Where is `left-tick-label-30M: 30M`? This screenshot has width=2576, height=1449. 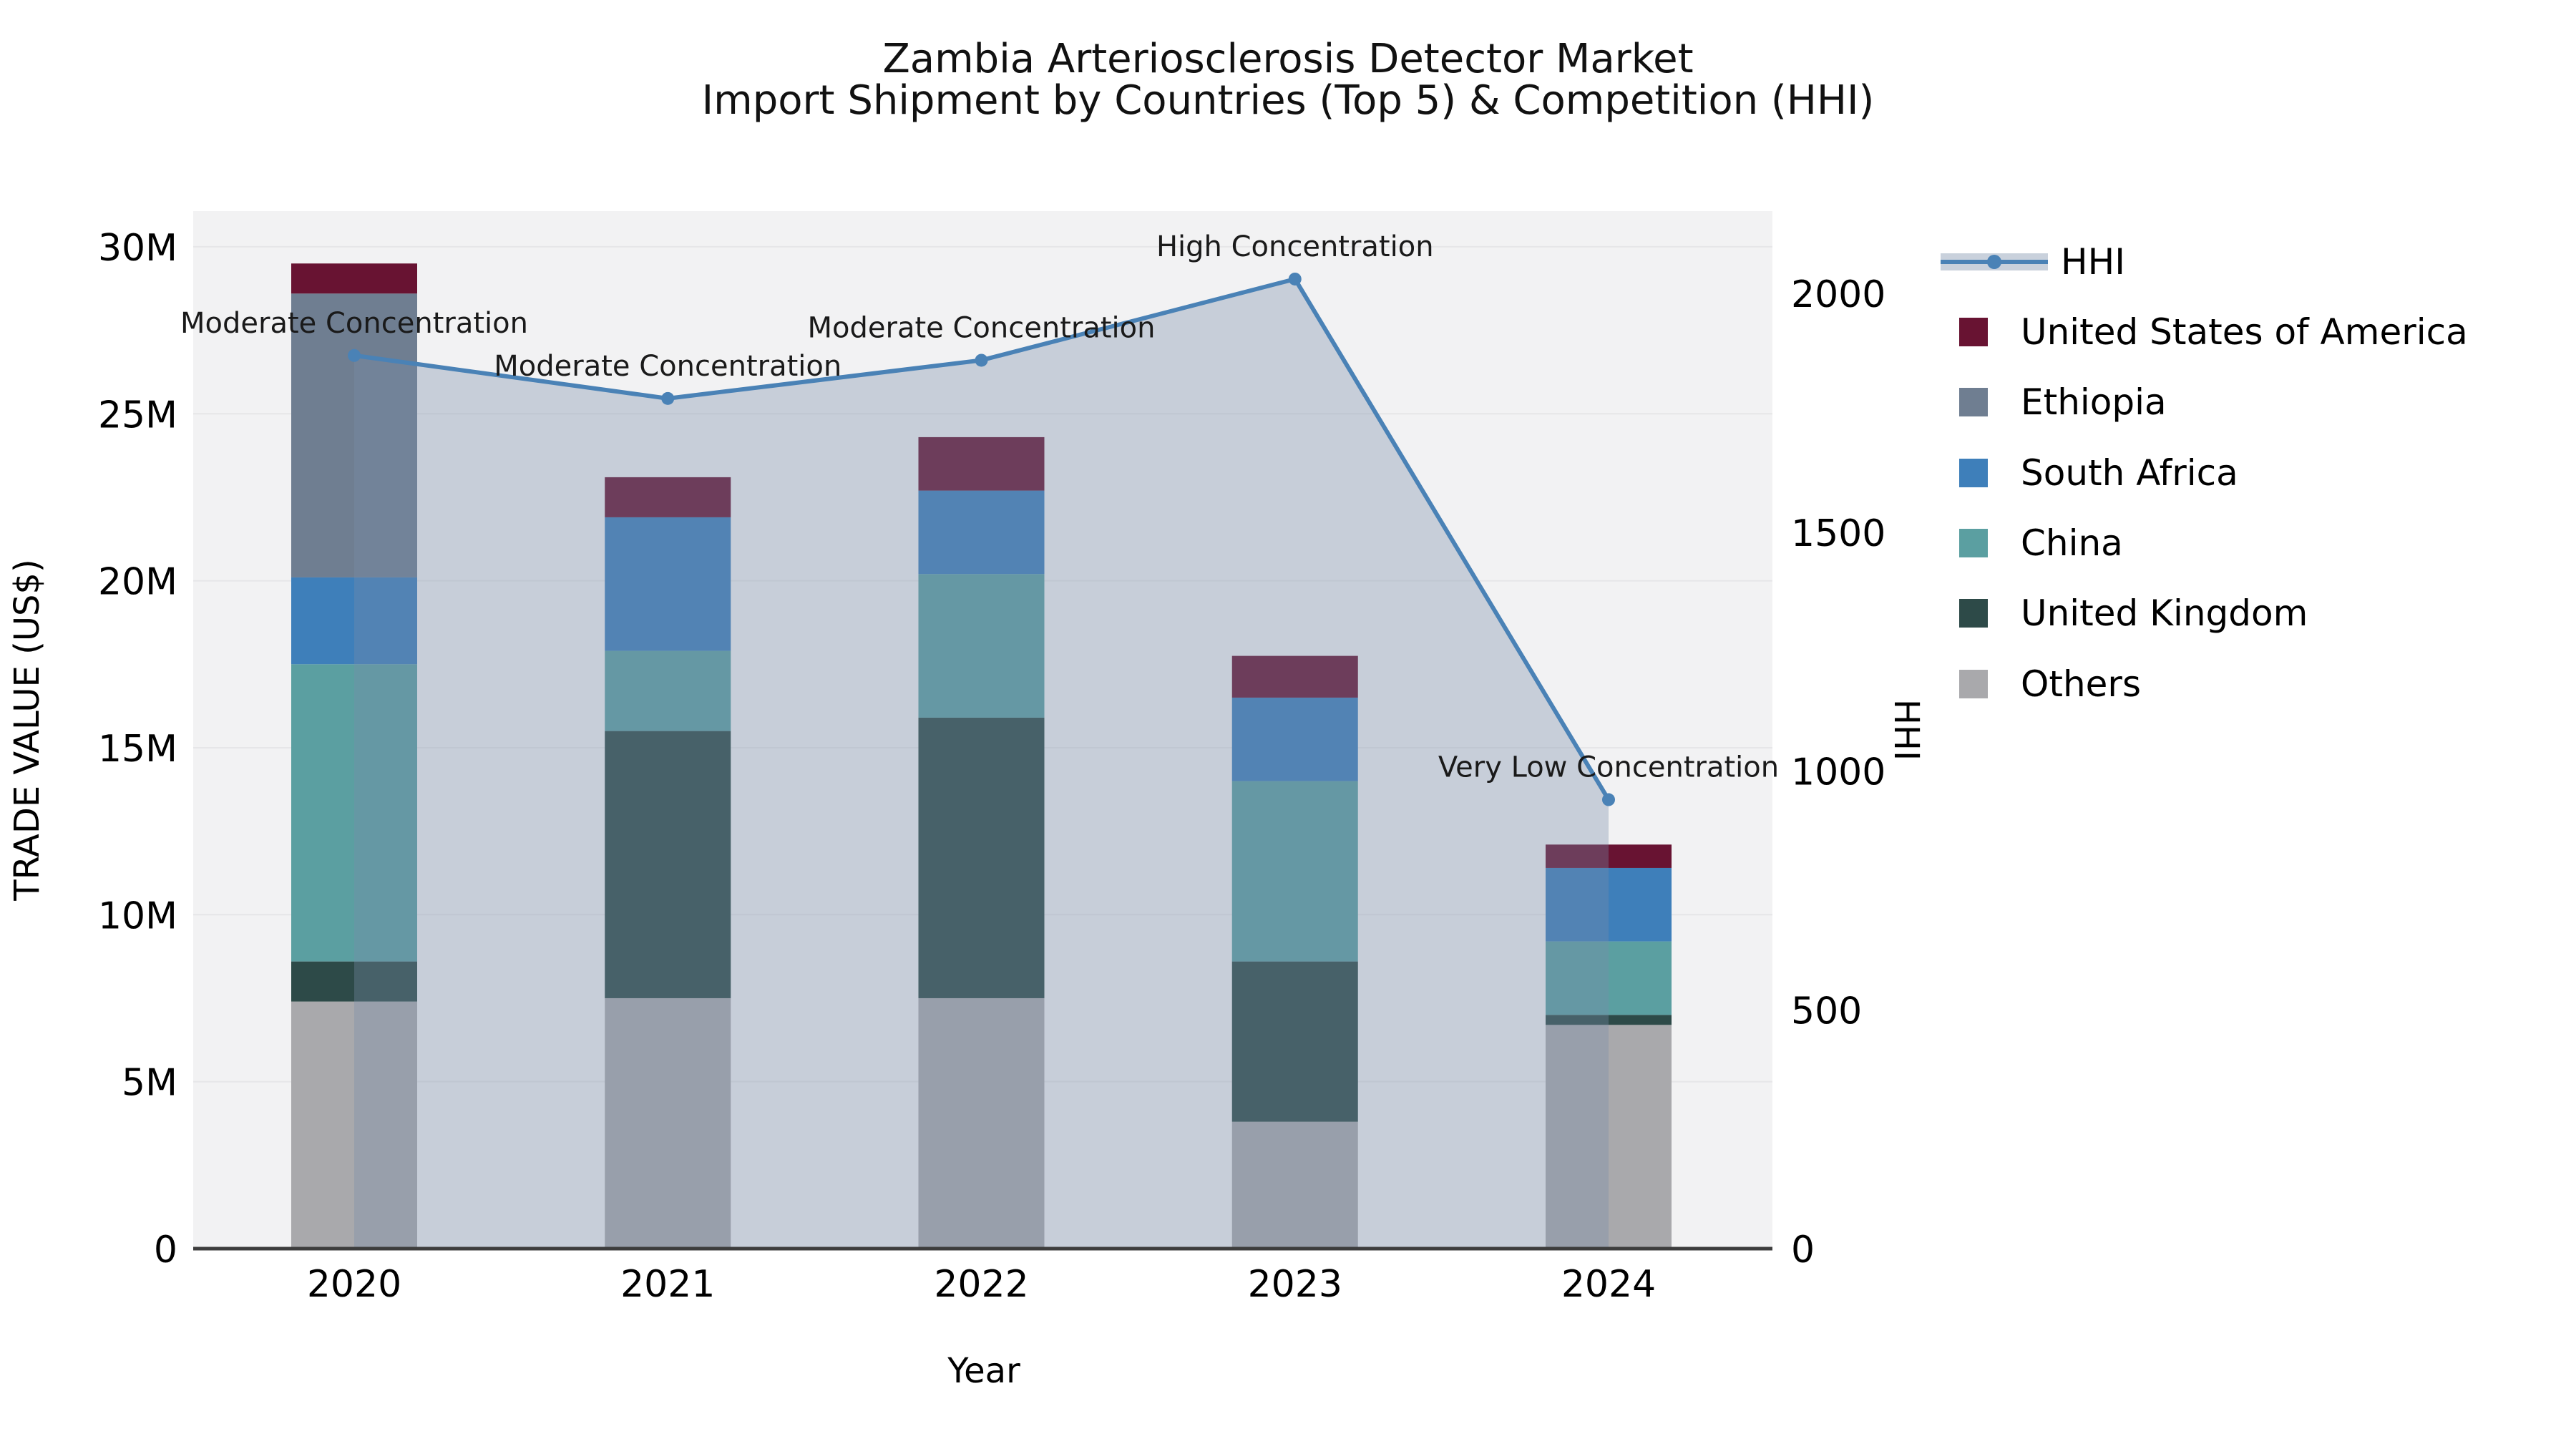
left-tick-label-30M: 30M is located at coordinates (137, 248).